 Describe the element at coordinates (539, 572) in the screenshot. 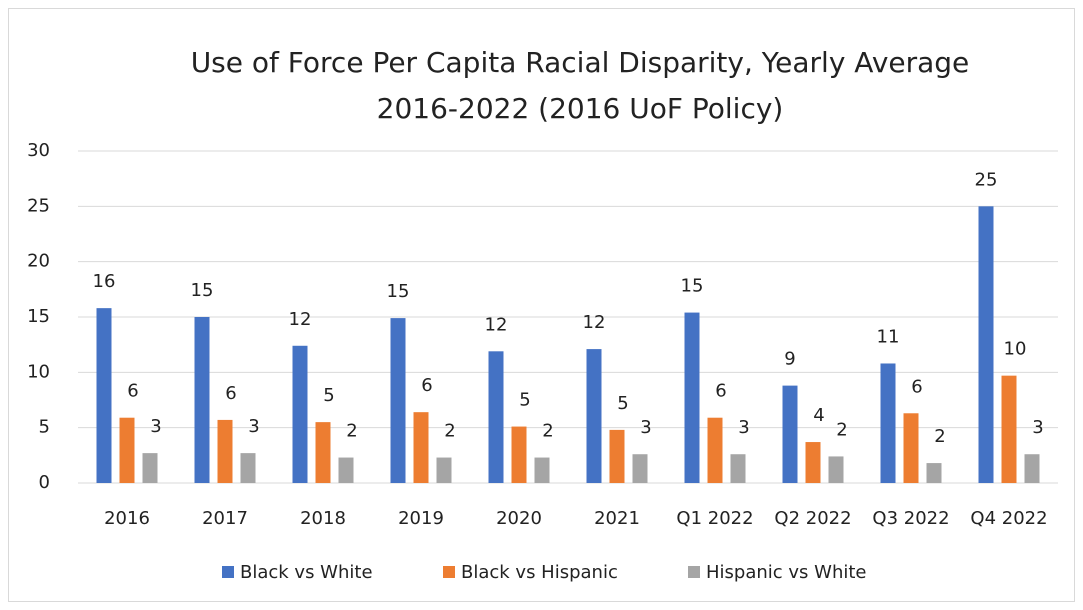

I see `legend-label: Black vs Hispanic` at that location.